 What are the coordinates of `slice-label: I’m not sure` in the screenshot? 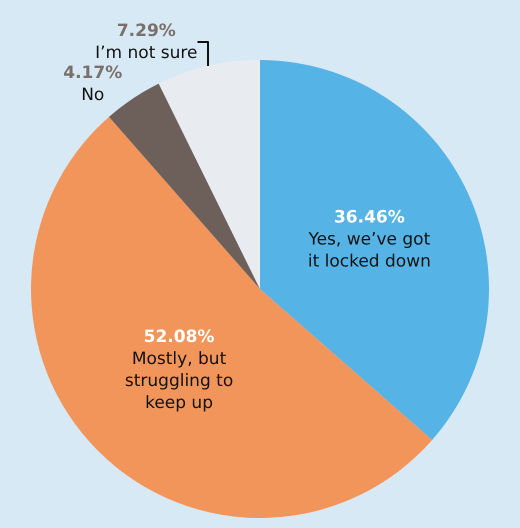 It's located at (146, 52).